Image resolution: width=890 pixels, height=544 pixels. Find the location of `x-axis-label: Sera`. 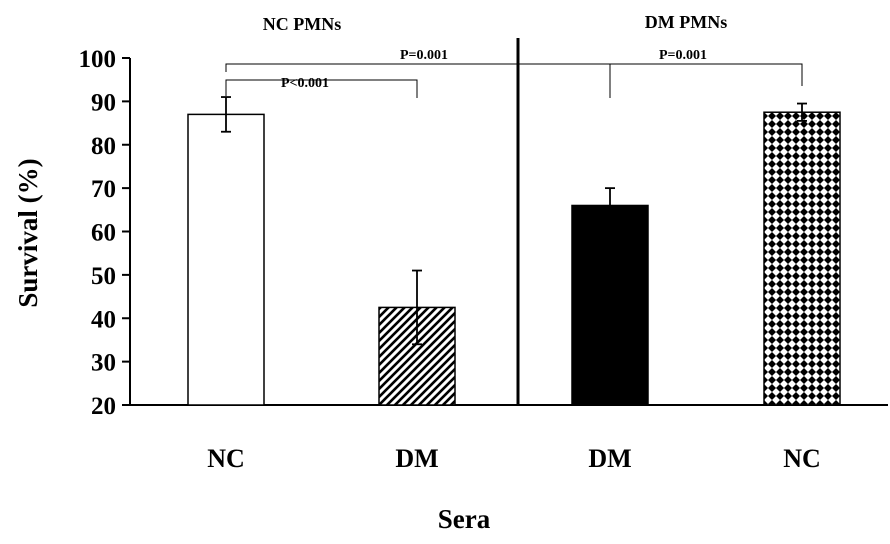

x-axis-label: Sera is located at coordinates (464, 519).